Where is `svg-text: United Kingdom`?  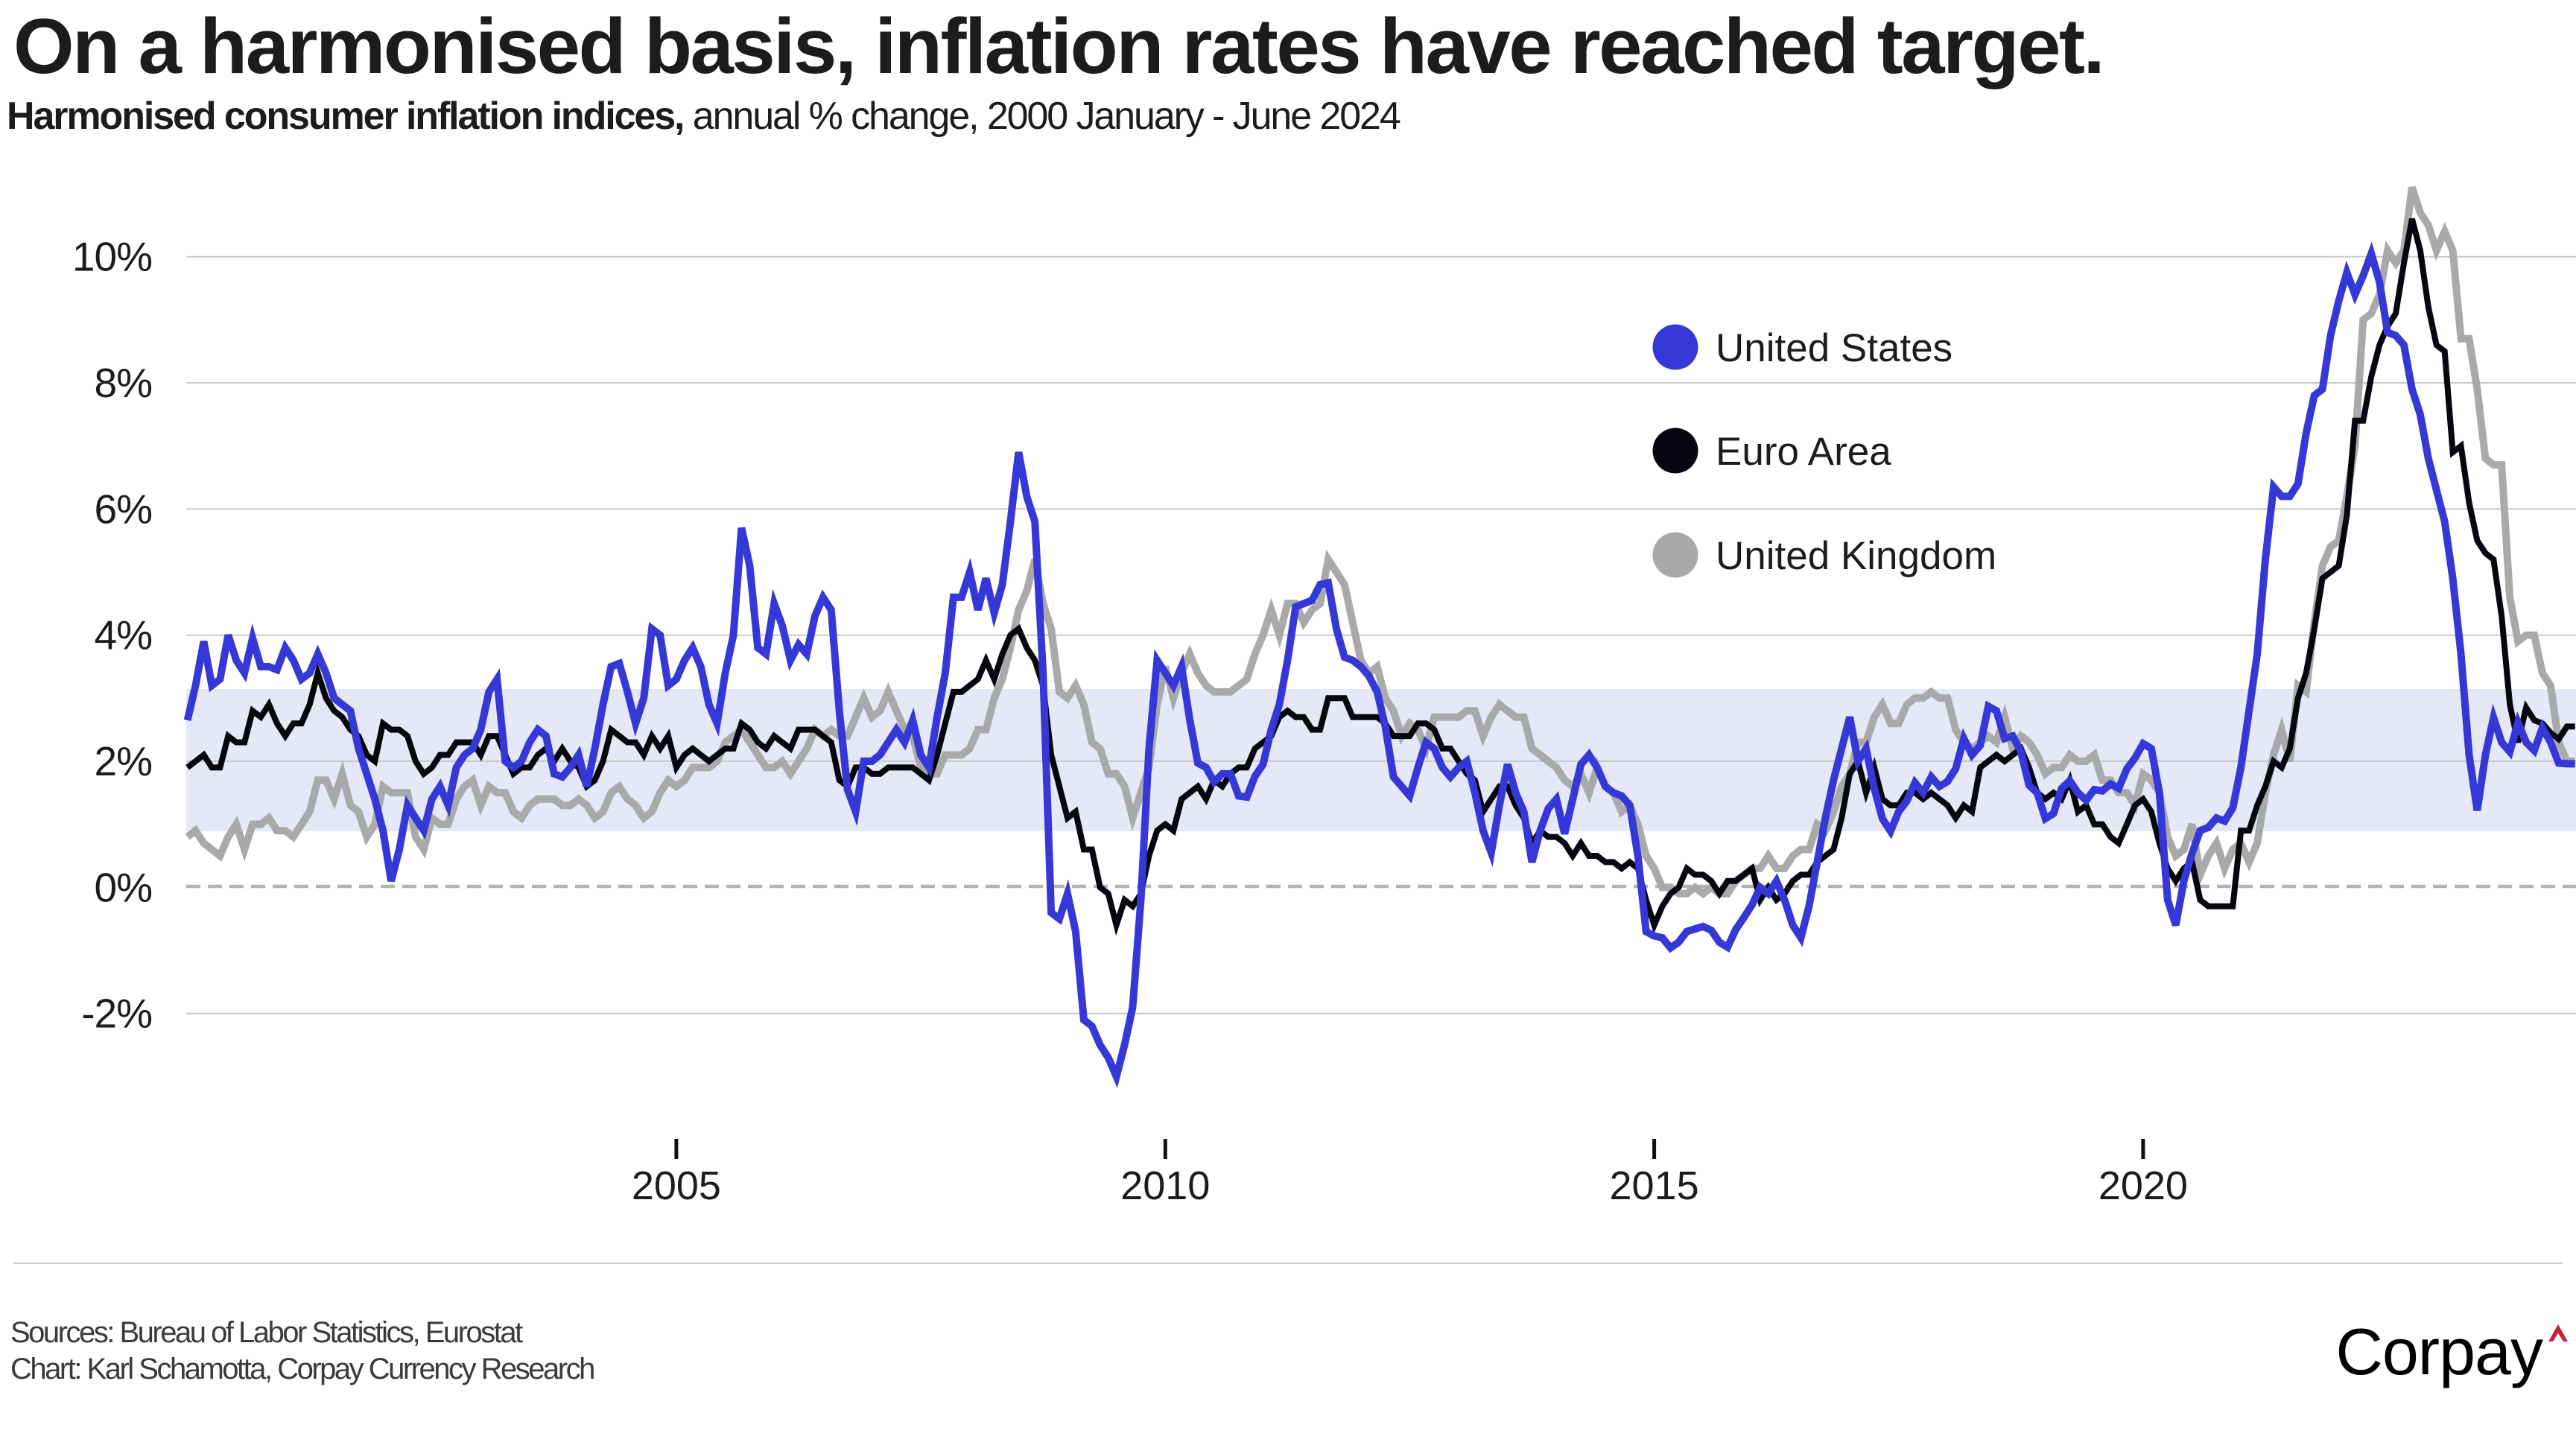
svg-text: United Kingdom is located at coordinates (1856, 556).